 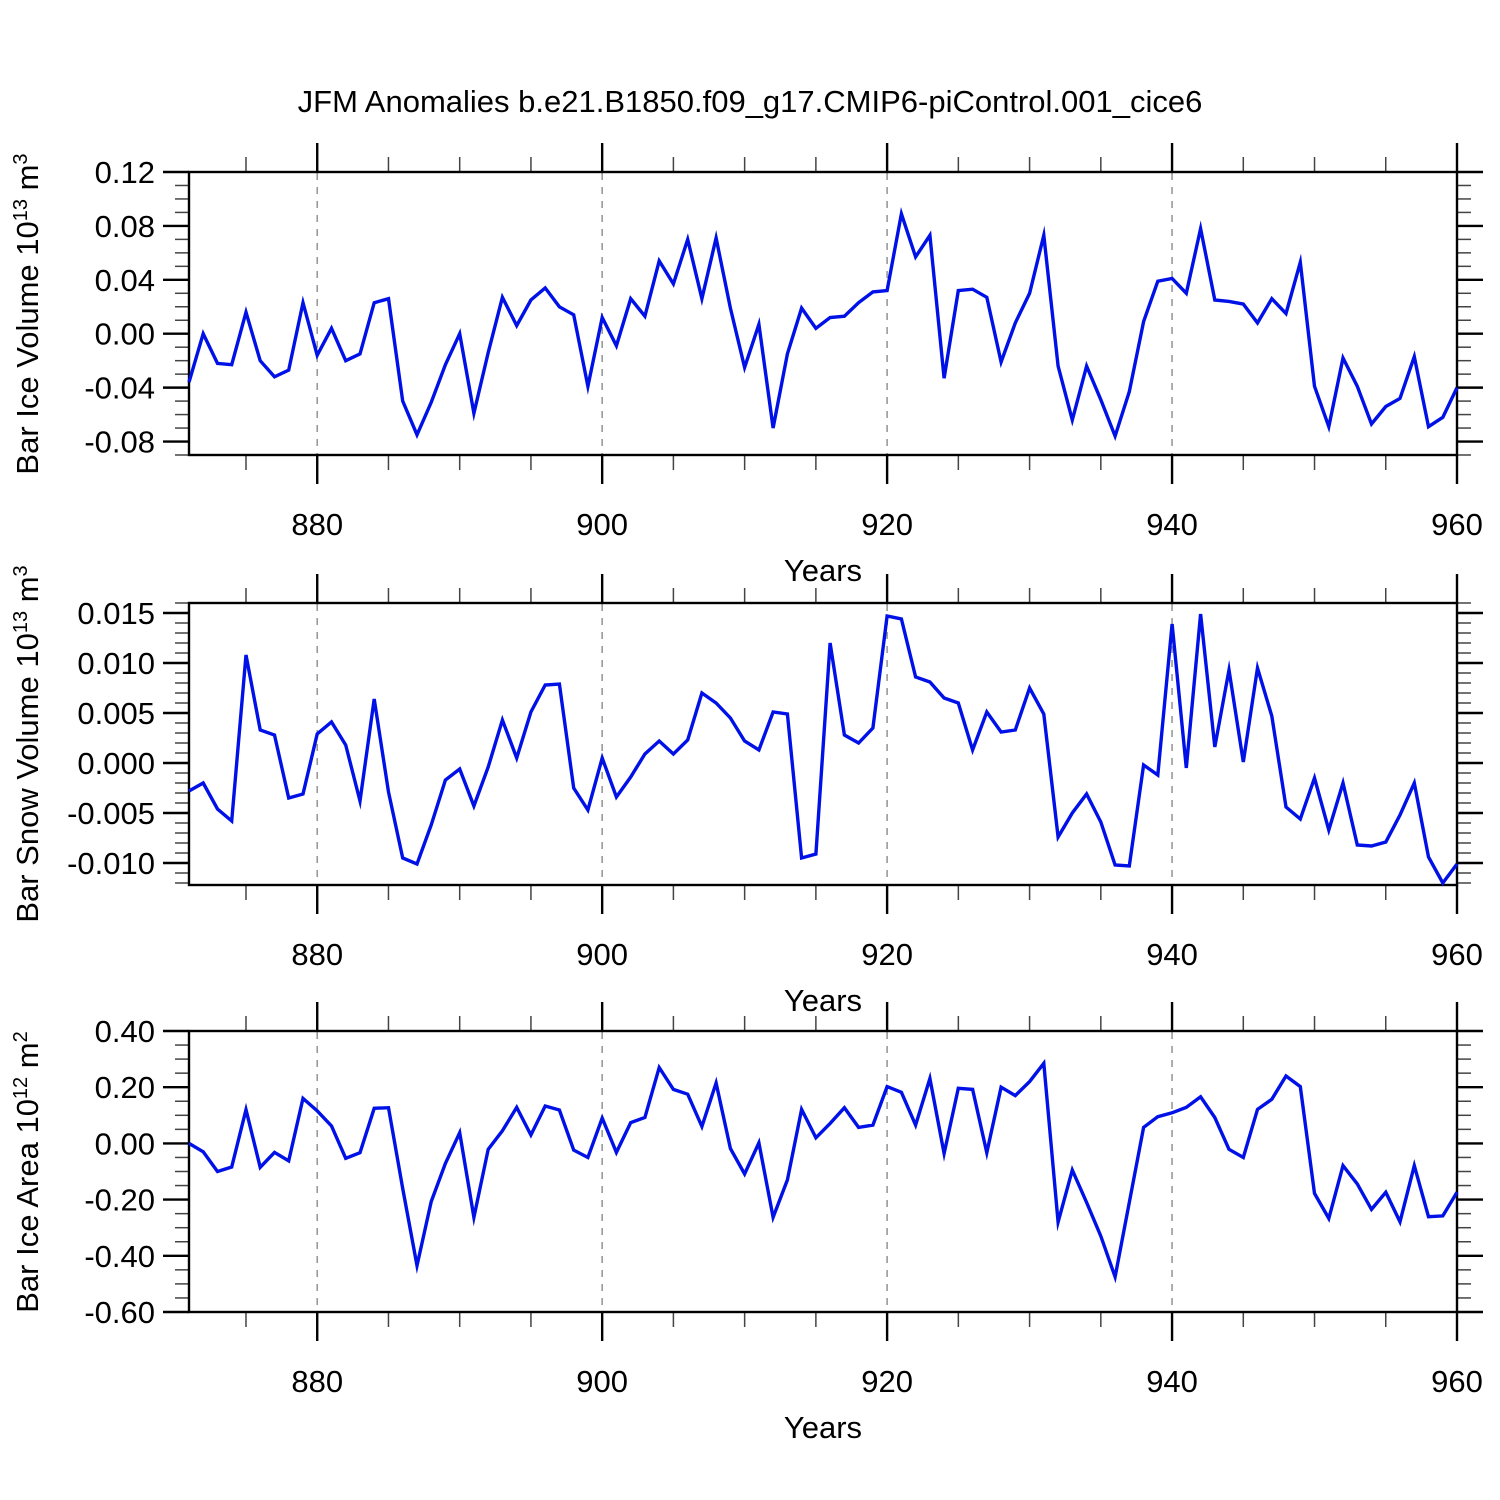 I want to click on y-tick-label: -0.20, so click(x=119, y=1200).